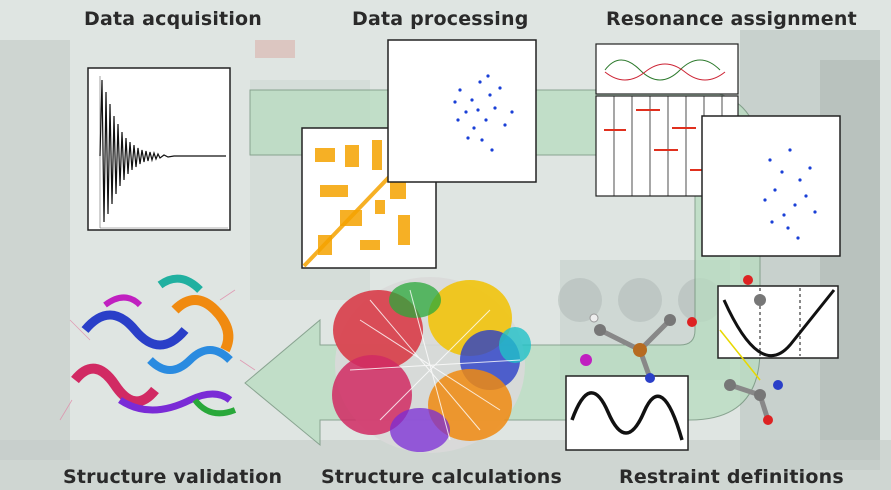 This screenshot has height=490, width=891. What do you see at coordinates (731, 19) in the screenshot?
I see `label-resonance-assignment: Resonance assignment` at bounding box center [731, 19].